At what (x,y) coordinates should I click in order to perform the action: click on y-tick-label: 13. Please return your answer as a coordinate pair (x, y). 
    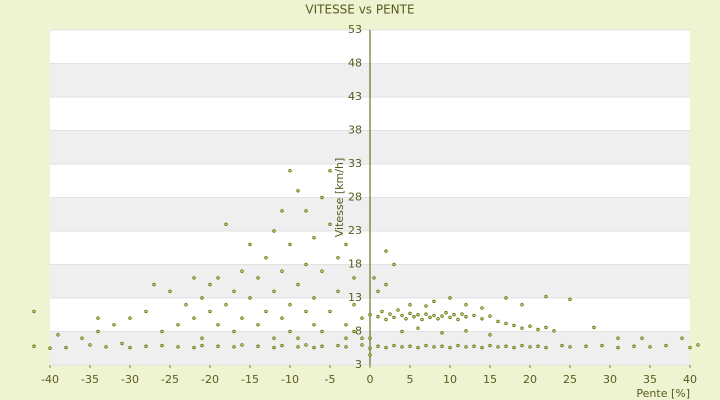
    Looking at the image, I should click on (355, 297).